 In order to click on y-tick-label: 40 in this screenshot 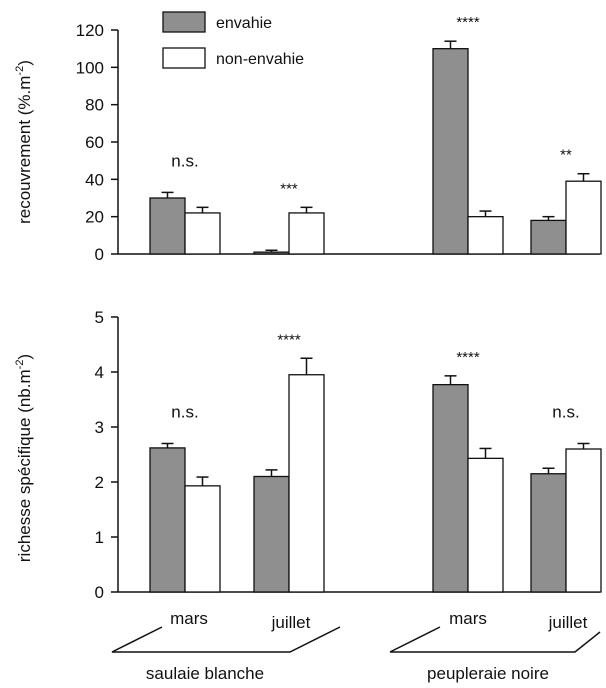, I will do `click(94, 179)`.